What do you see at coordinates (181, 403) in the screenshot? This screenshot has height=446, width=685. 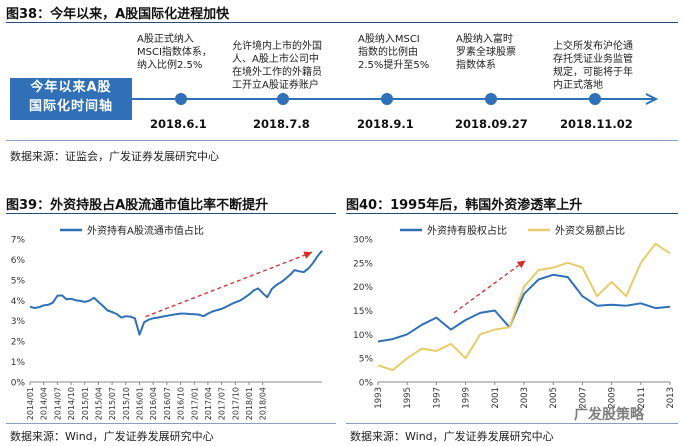 I see `x-tick-label: 2016/10` at bounding box center [181, 403].